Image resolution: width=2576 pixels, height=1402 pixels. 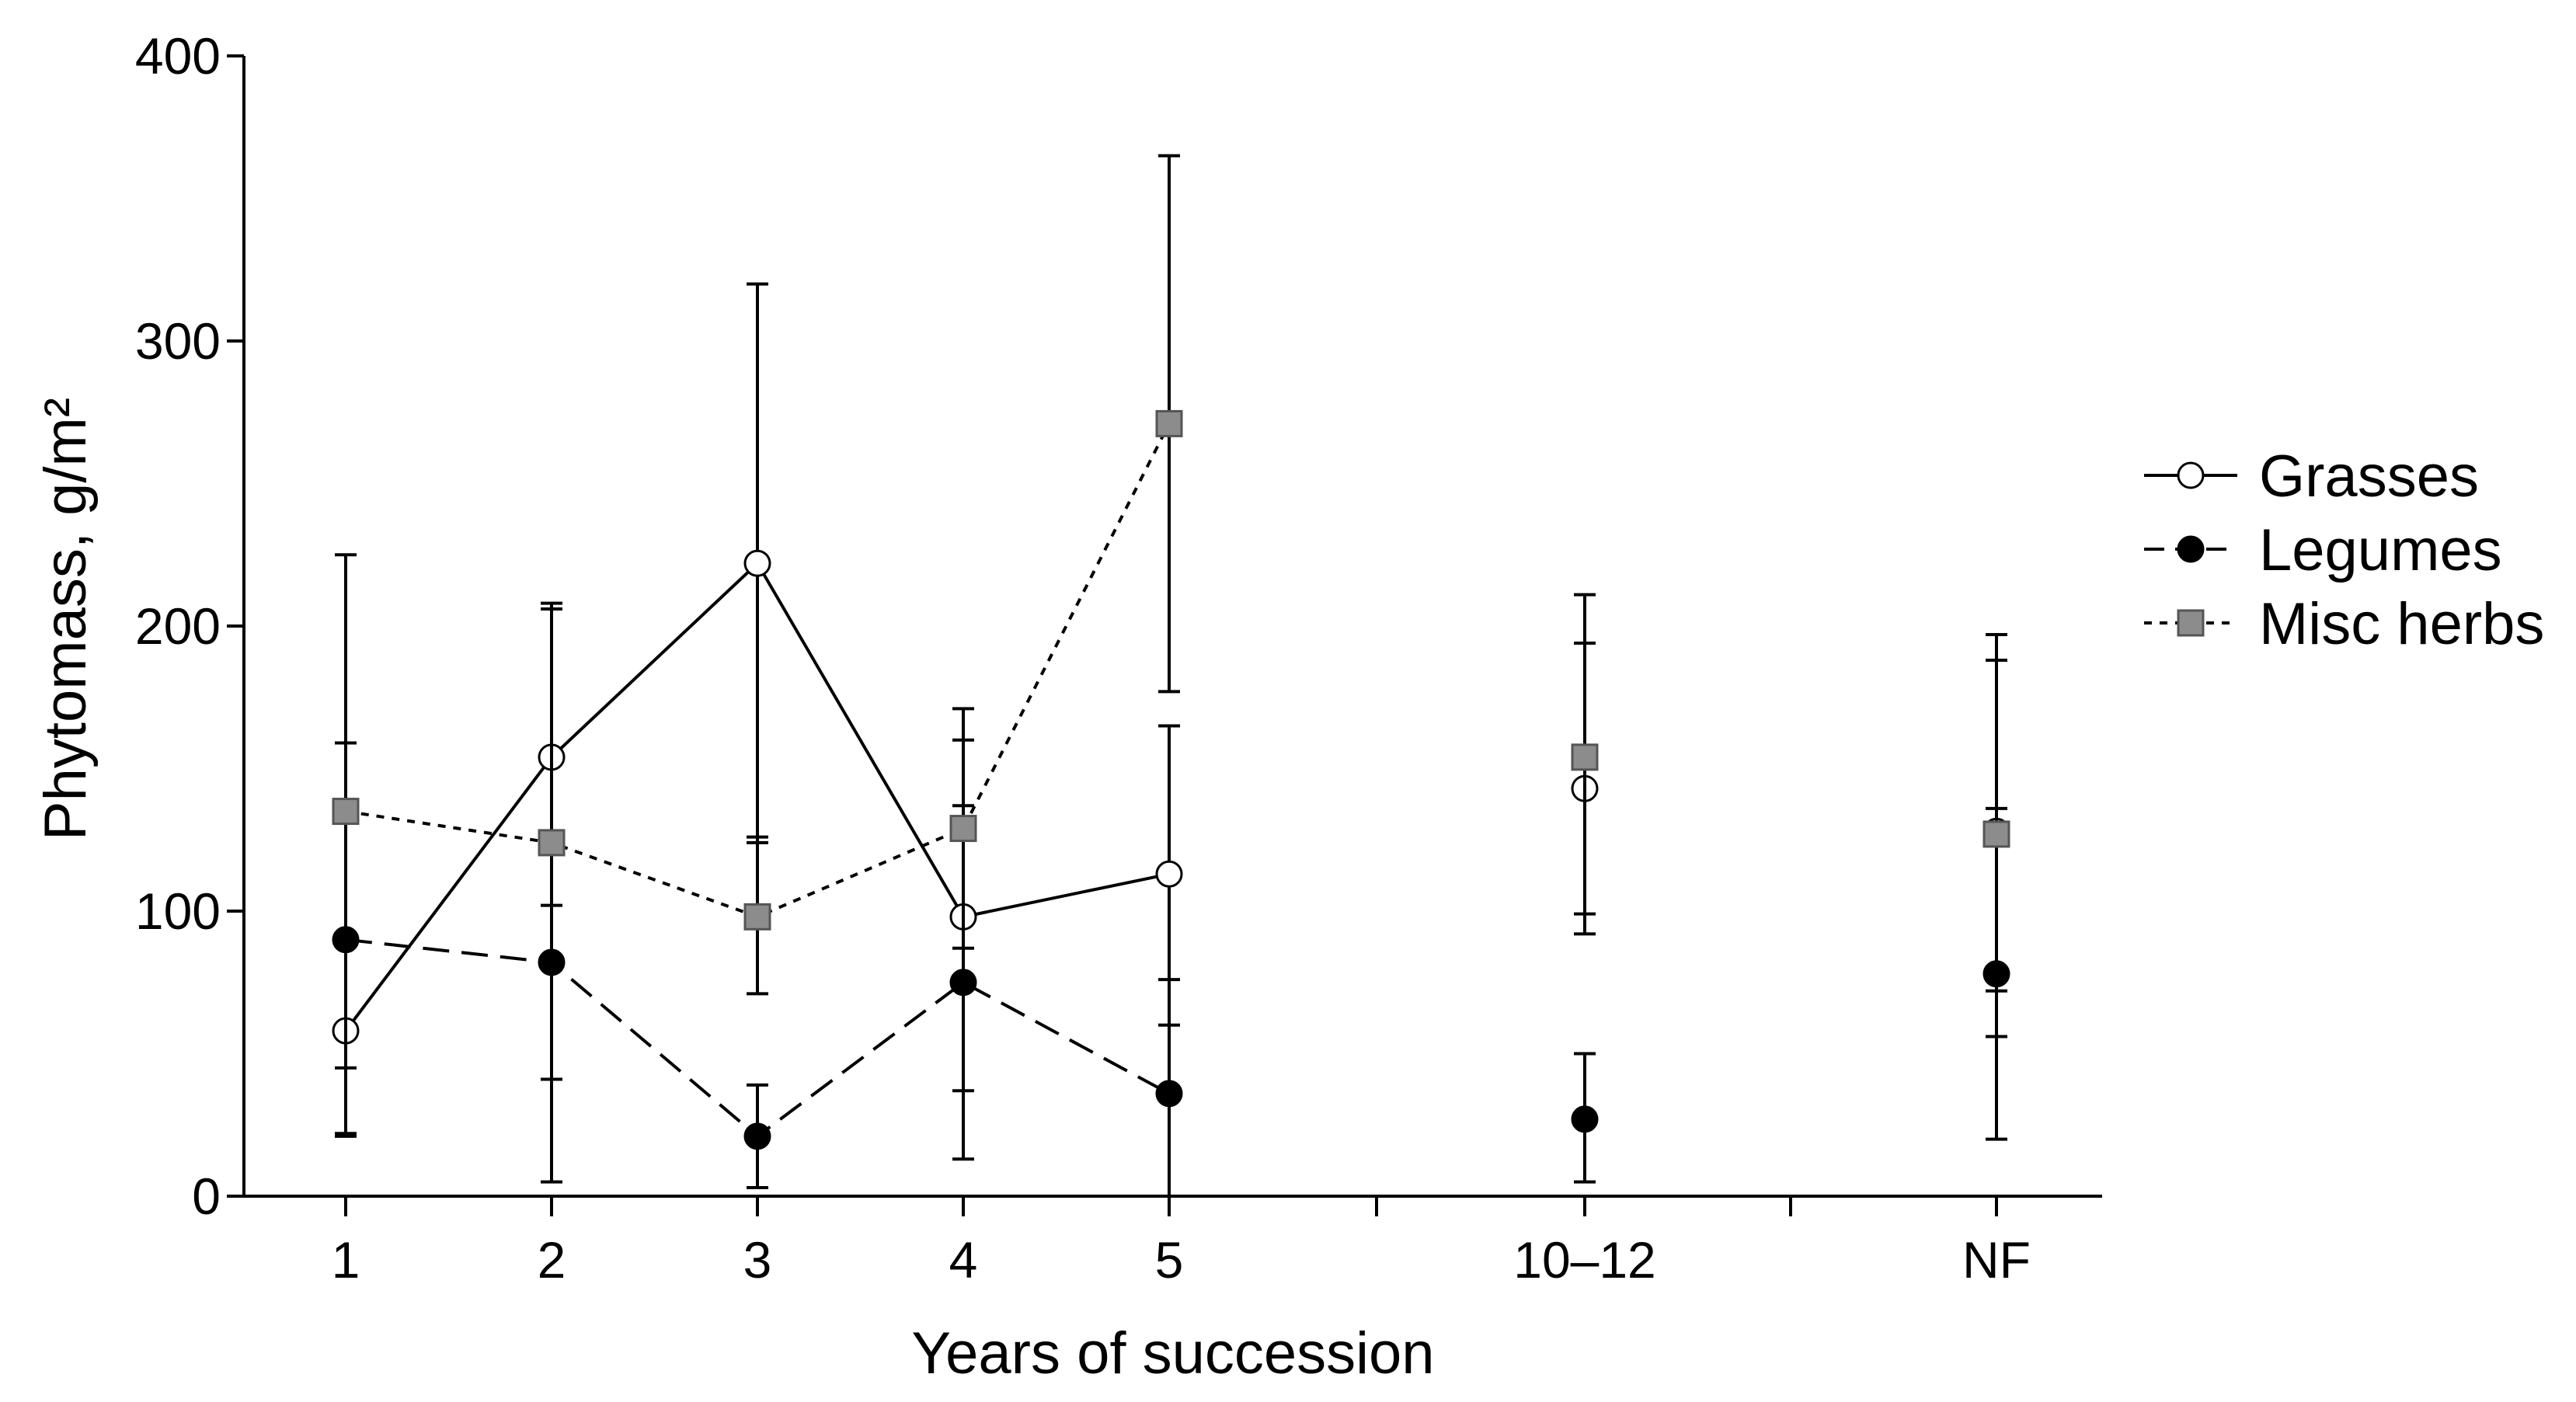 I want to click on legend-item-legumes: Legumes, so click(x=2323, y=550).